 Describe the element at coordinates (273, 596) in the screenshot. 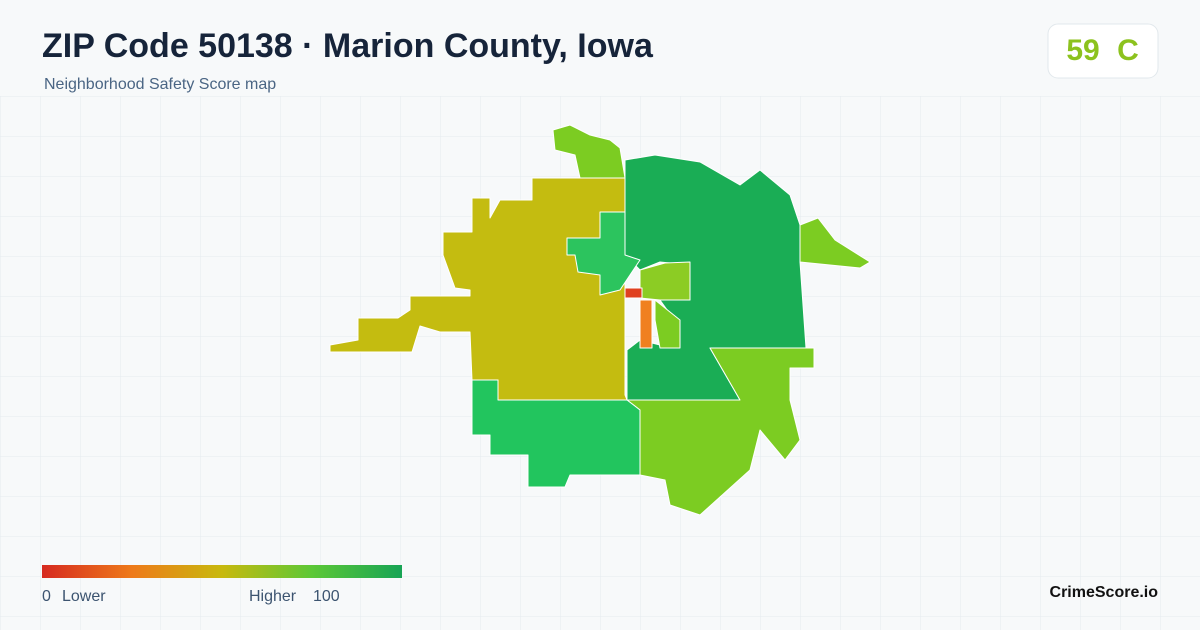

I see `legend-max-label: Higher` at that location.